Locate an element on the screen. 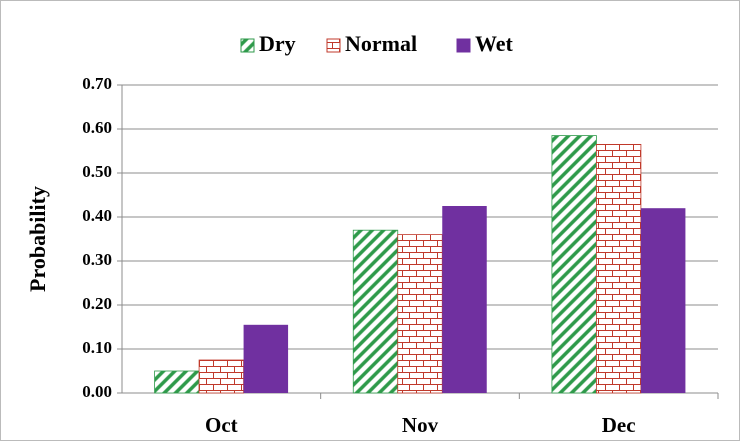 Image resolution: width=740 pixels, height=441 pixels. legend-label: Wet is located at coordinates (494, 43).